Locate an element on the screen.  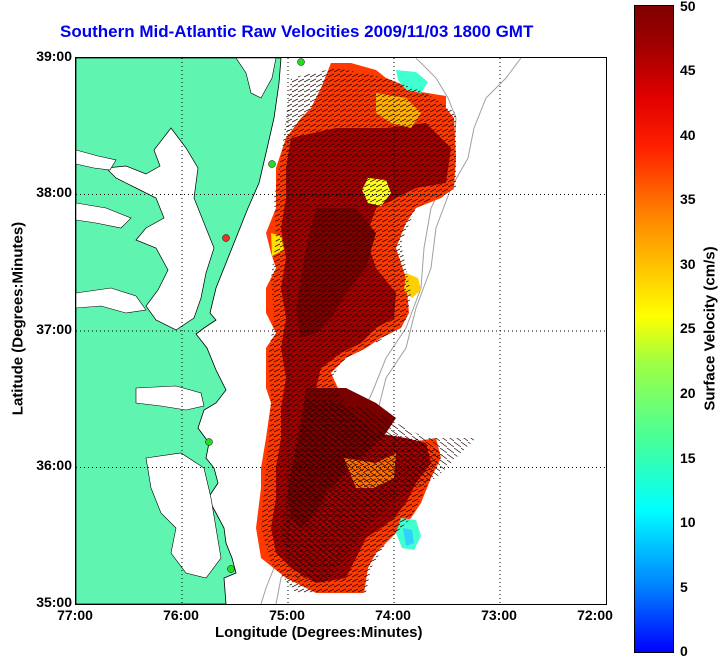
y-tick-label: 36:00 is located at coordinates (54, 465).